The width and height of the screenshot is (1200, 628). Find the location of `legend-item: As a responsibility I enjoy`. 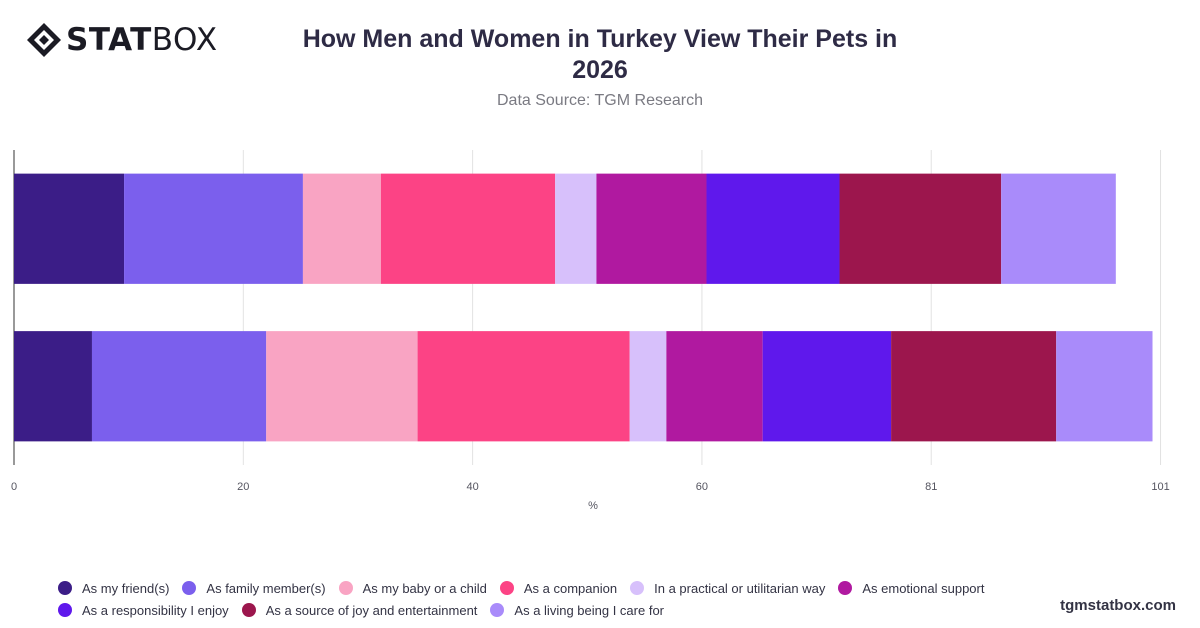

legend-item: As a responsibility I enjoy is located at coordinates (143, 610).